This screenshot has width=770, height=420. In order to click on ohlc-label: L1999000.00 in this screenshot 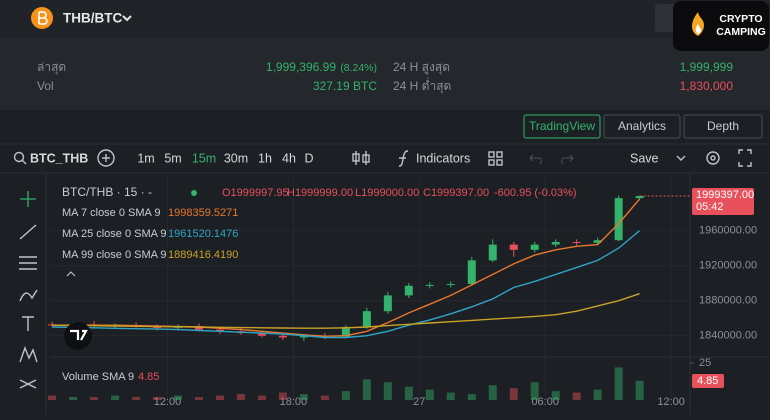, I will do `click(387, 193)`.